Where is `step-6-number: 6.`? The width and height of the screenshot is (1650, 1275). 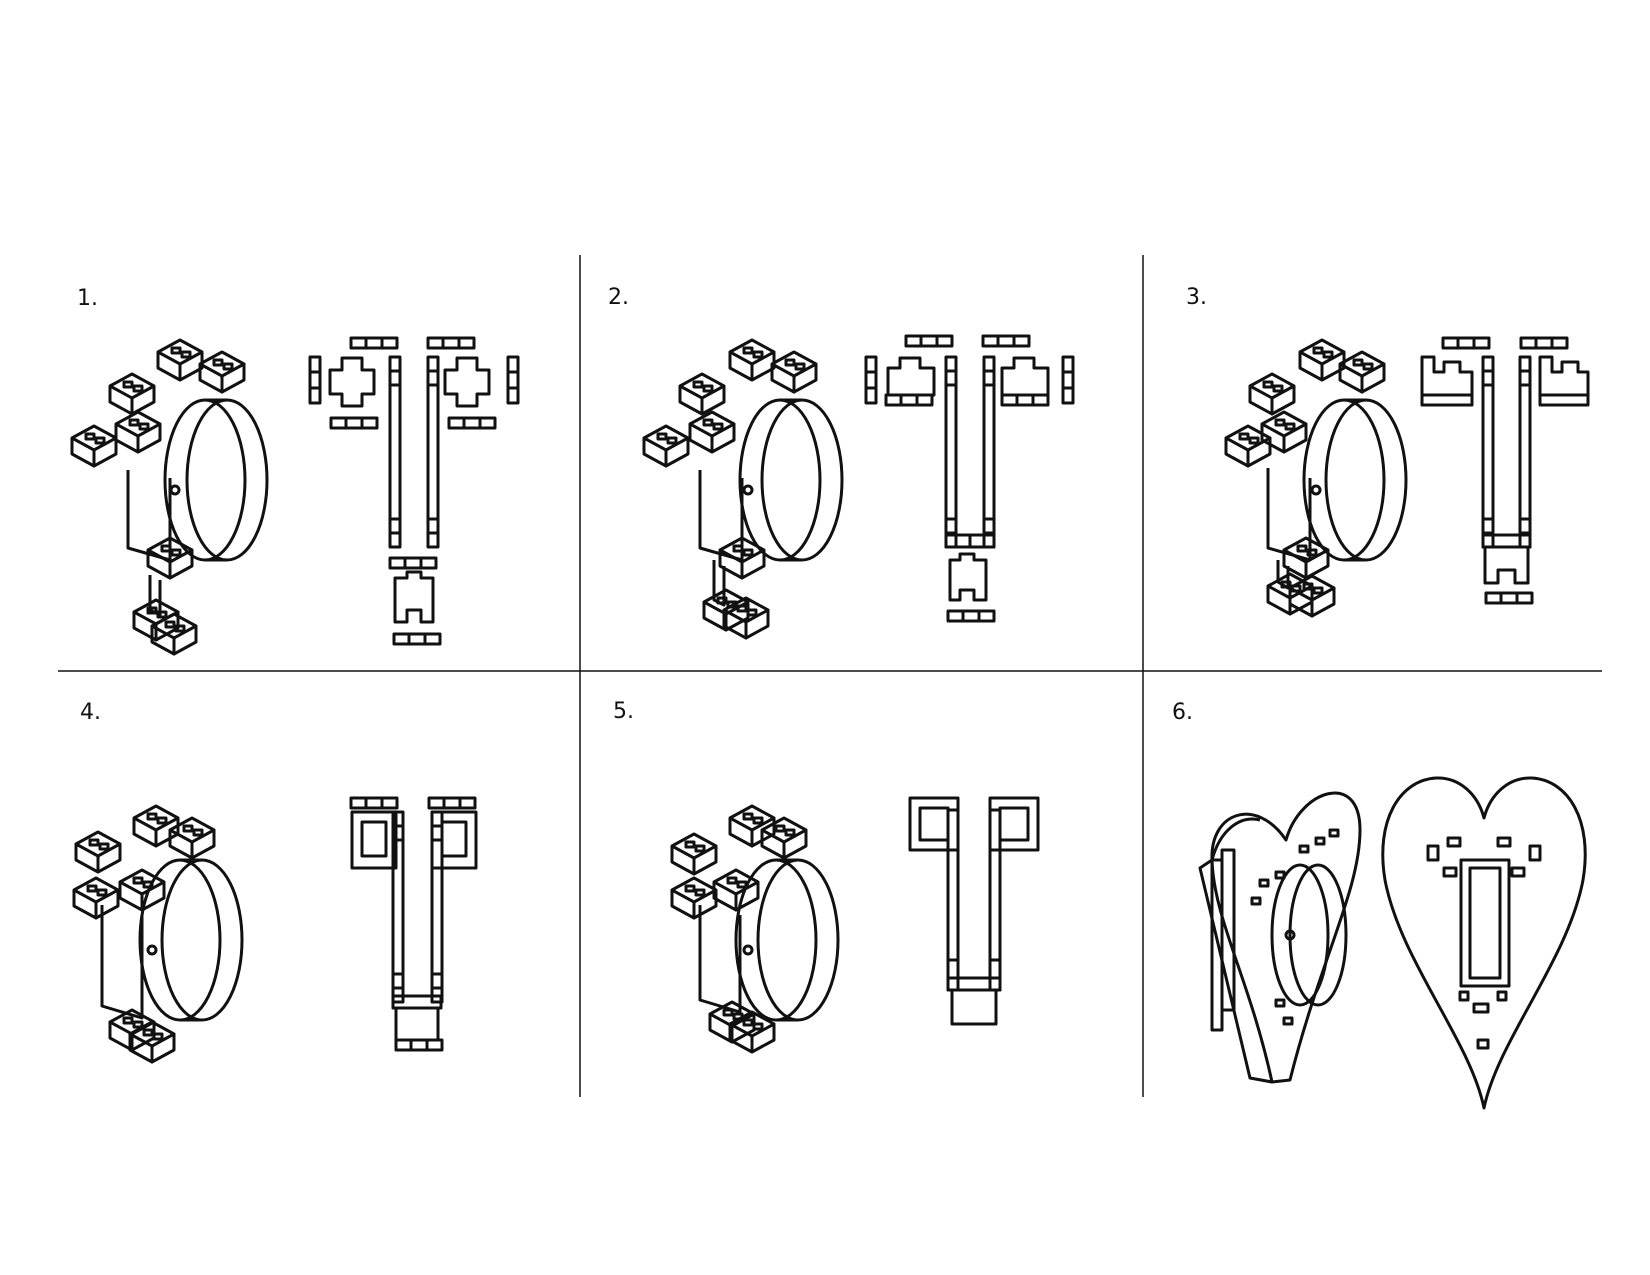
step-6-number: 6. is located at coordinates (1182, 712).